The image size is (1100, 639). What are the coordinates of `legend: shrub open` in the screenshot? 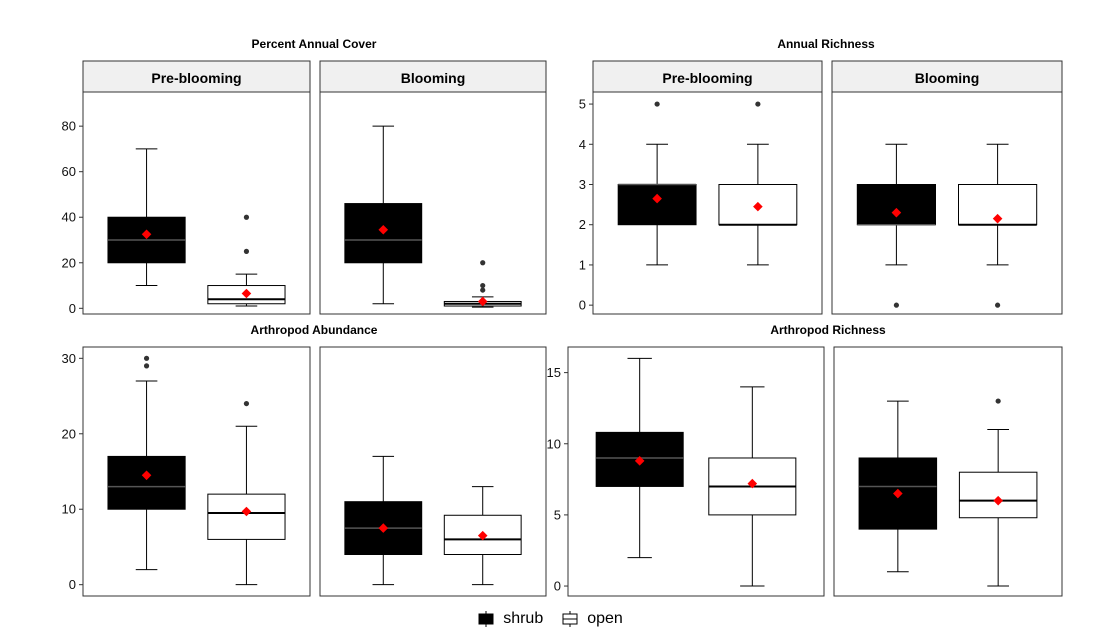 It's located at (550, 619).